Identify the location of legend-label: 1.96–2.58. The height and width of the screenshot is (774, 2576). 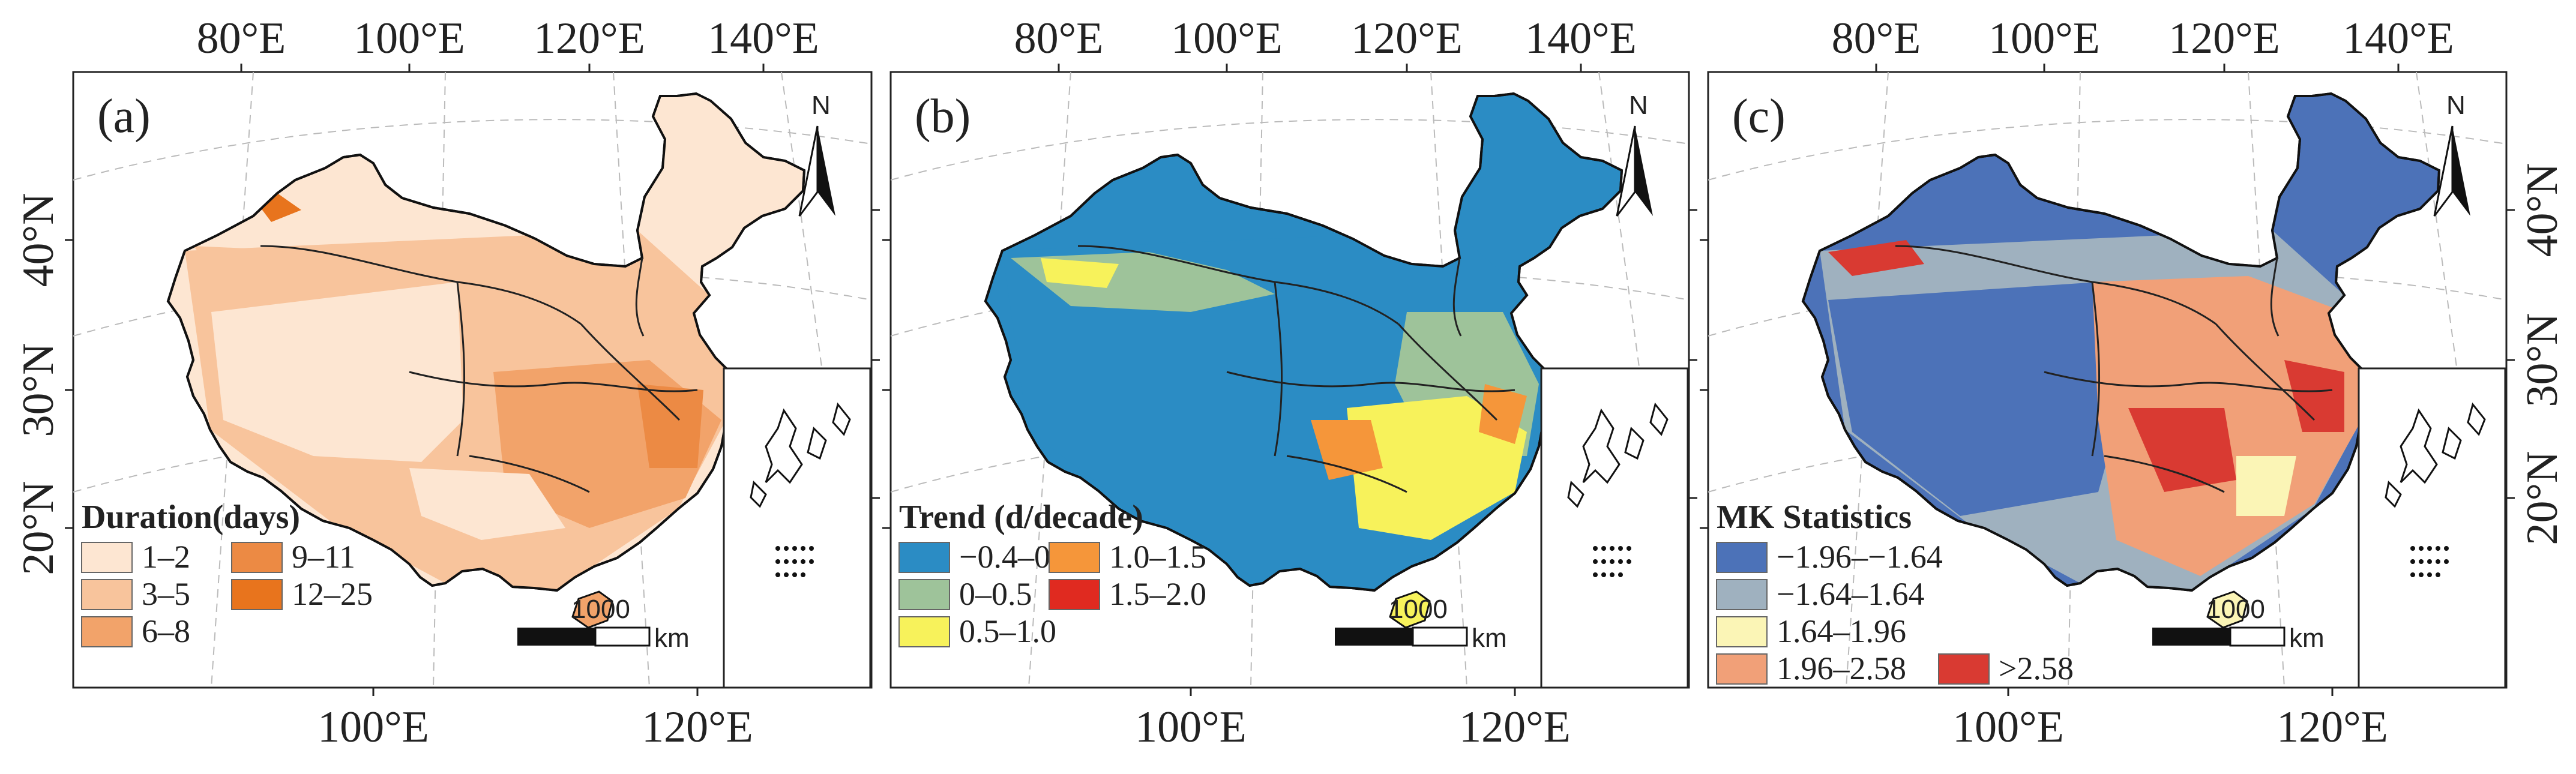
(1842, 668).